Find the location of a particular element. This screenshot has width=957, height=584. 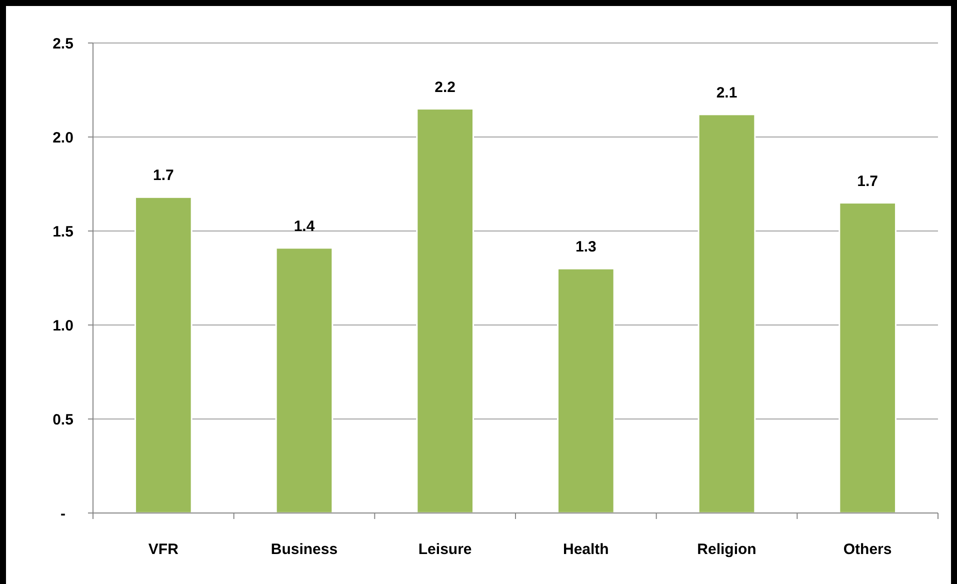

y-tick-label: 2.5 is located at coordinates (63, 43).